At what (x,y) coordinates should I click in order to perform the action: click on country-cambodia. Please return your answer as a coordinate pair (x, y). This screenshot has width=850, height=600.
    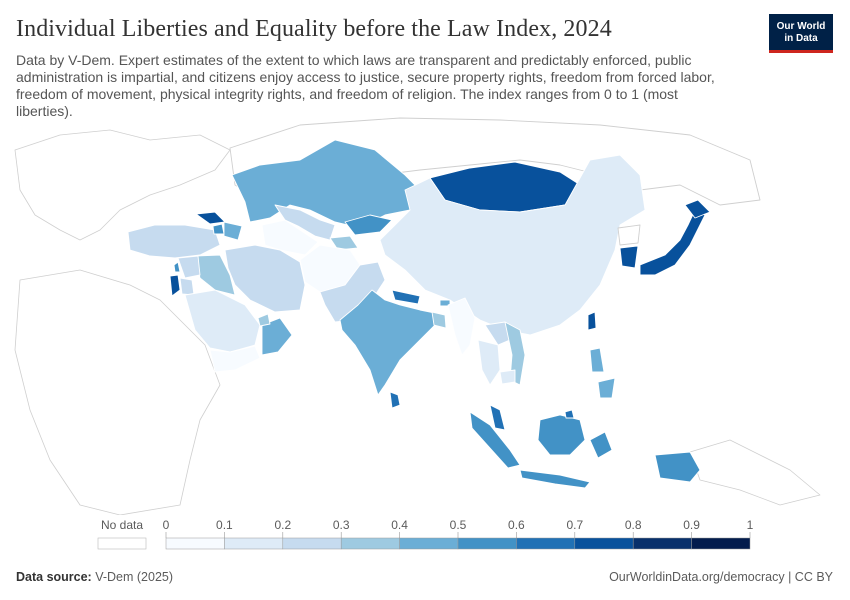
    Looking at the image, I should click on (507, 377).